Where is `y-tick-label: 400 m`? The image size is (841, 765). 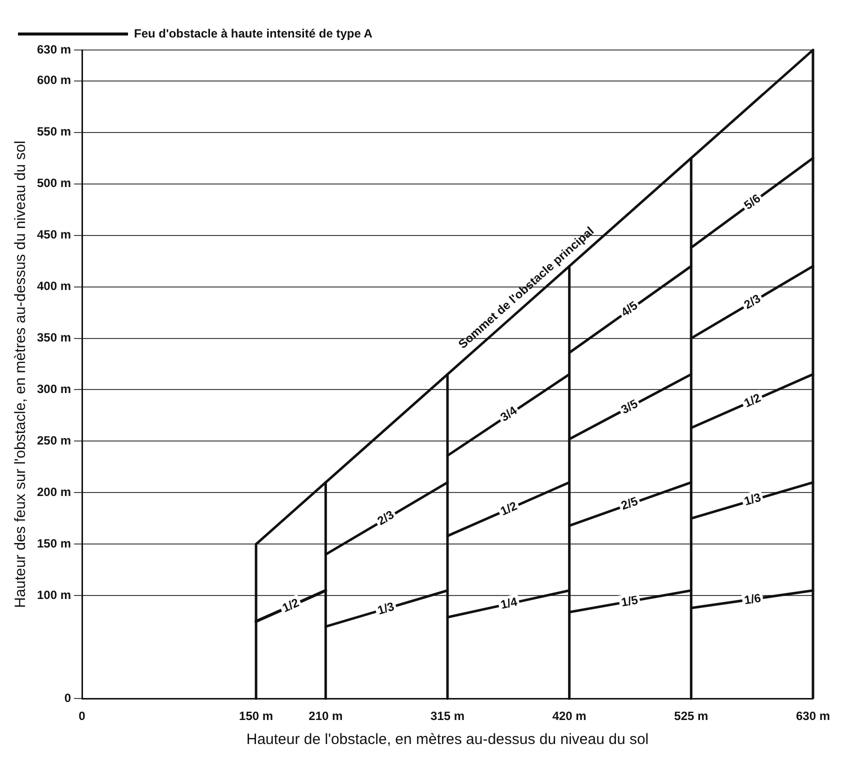 y-tick-label: 400 m is located at coordinates (54, 286).